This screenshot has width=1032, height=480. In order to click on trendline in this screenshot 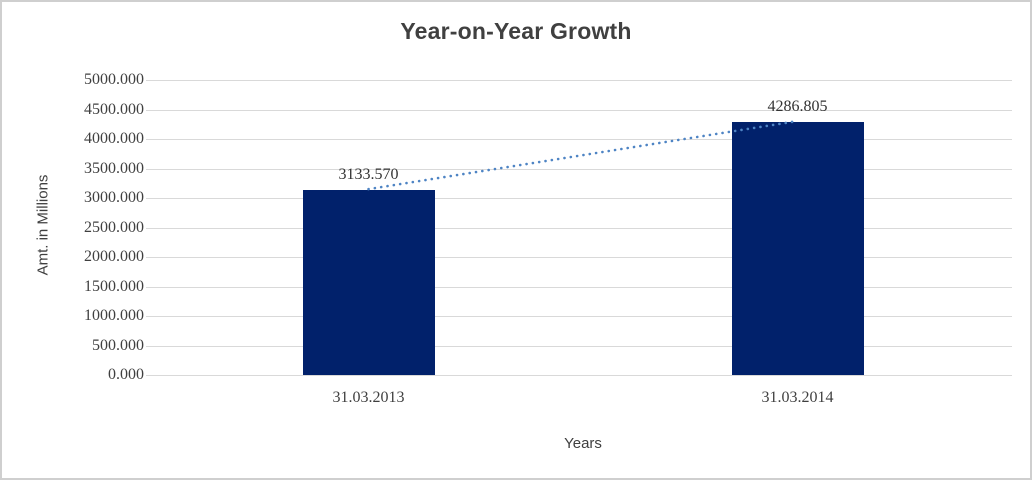, I will do `click(583, 155)`.